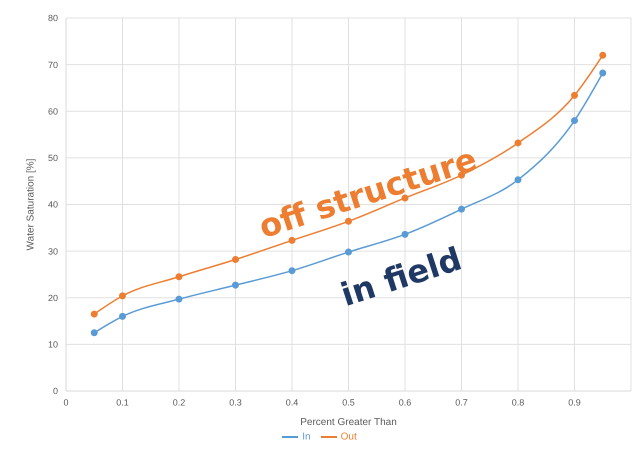 This screenshot has width=639, height=463. Describe the element at coordinates (179, 402) in the screenshot. I see `x-tick-label: 0.2` at that location.